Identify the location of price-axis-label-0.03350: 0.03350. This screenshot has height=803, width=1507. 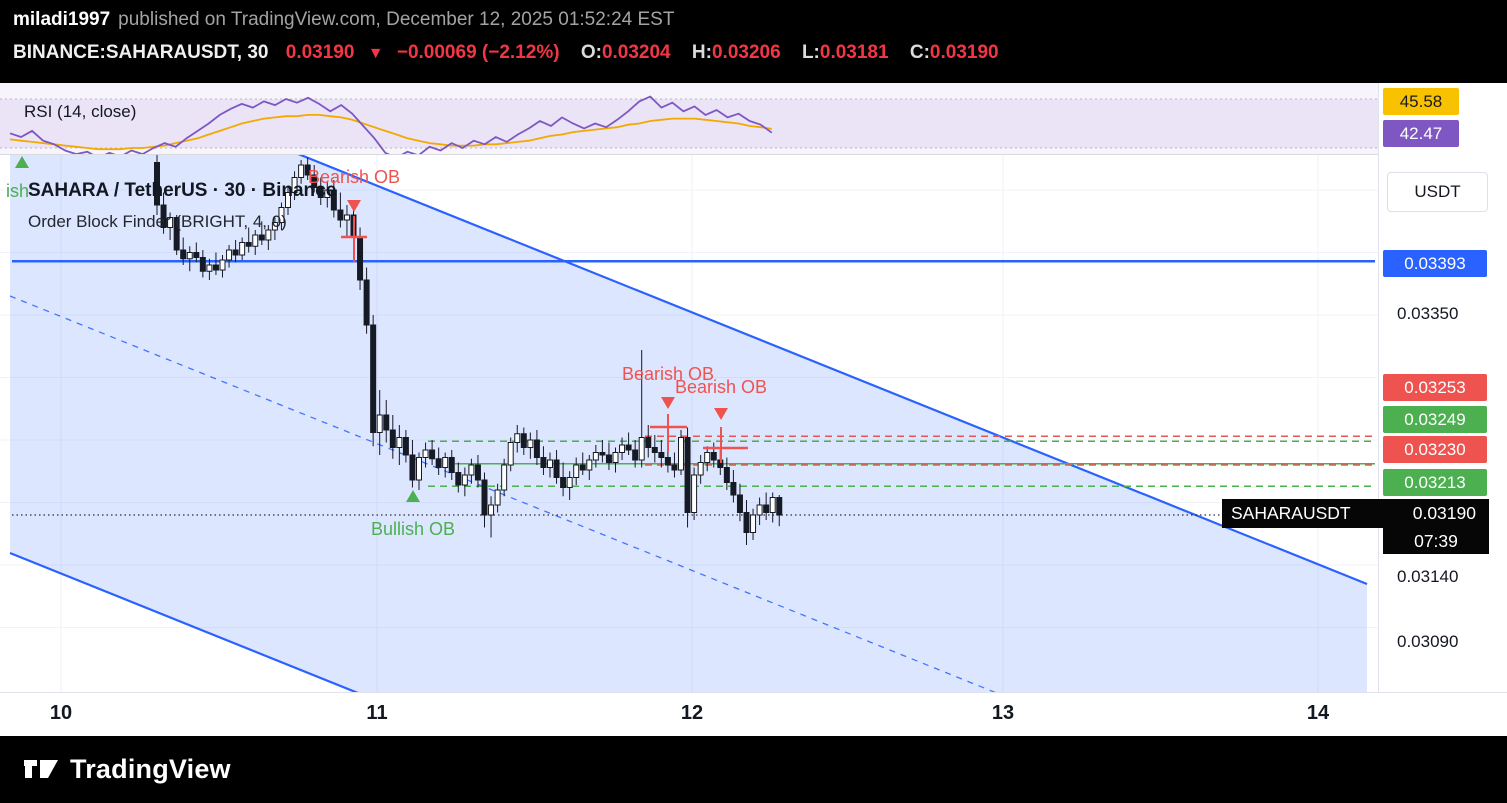
(1428, 313).